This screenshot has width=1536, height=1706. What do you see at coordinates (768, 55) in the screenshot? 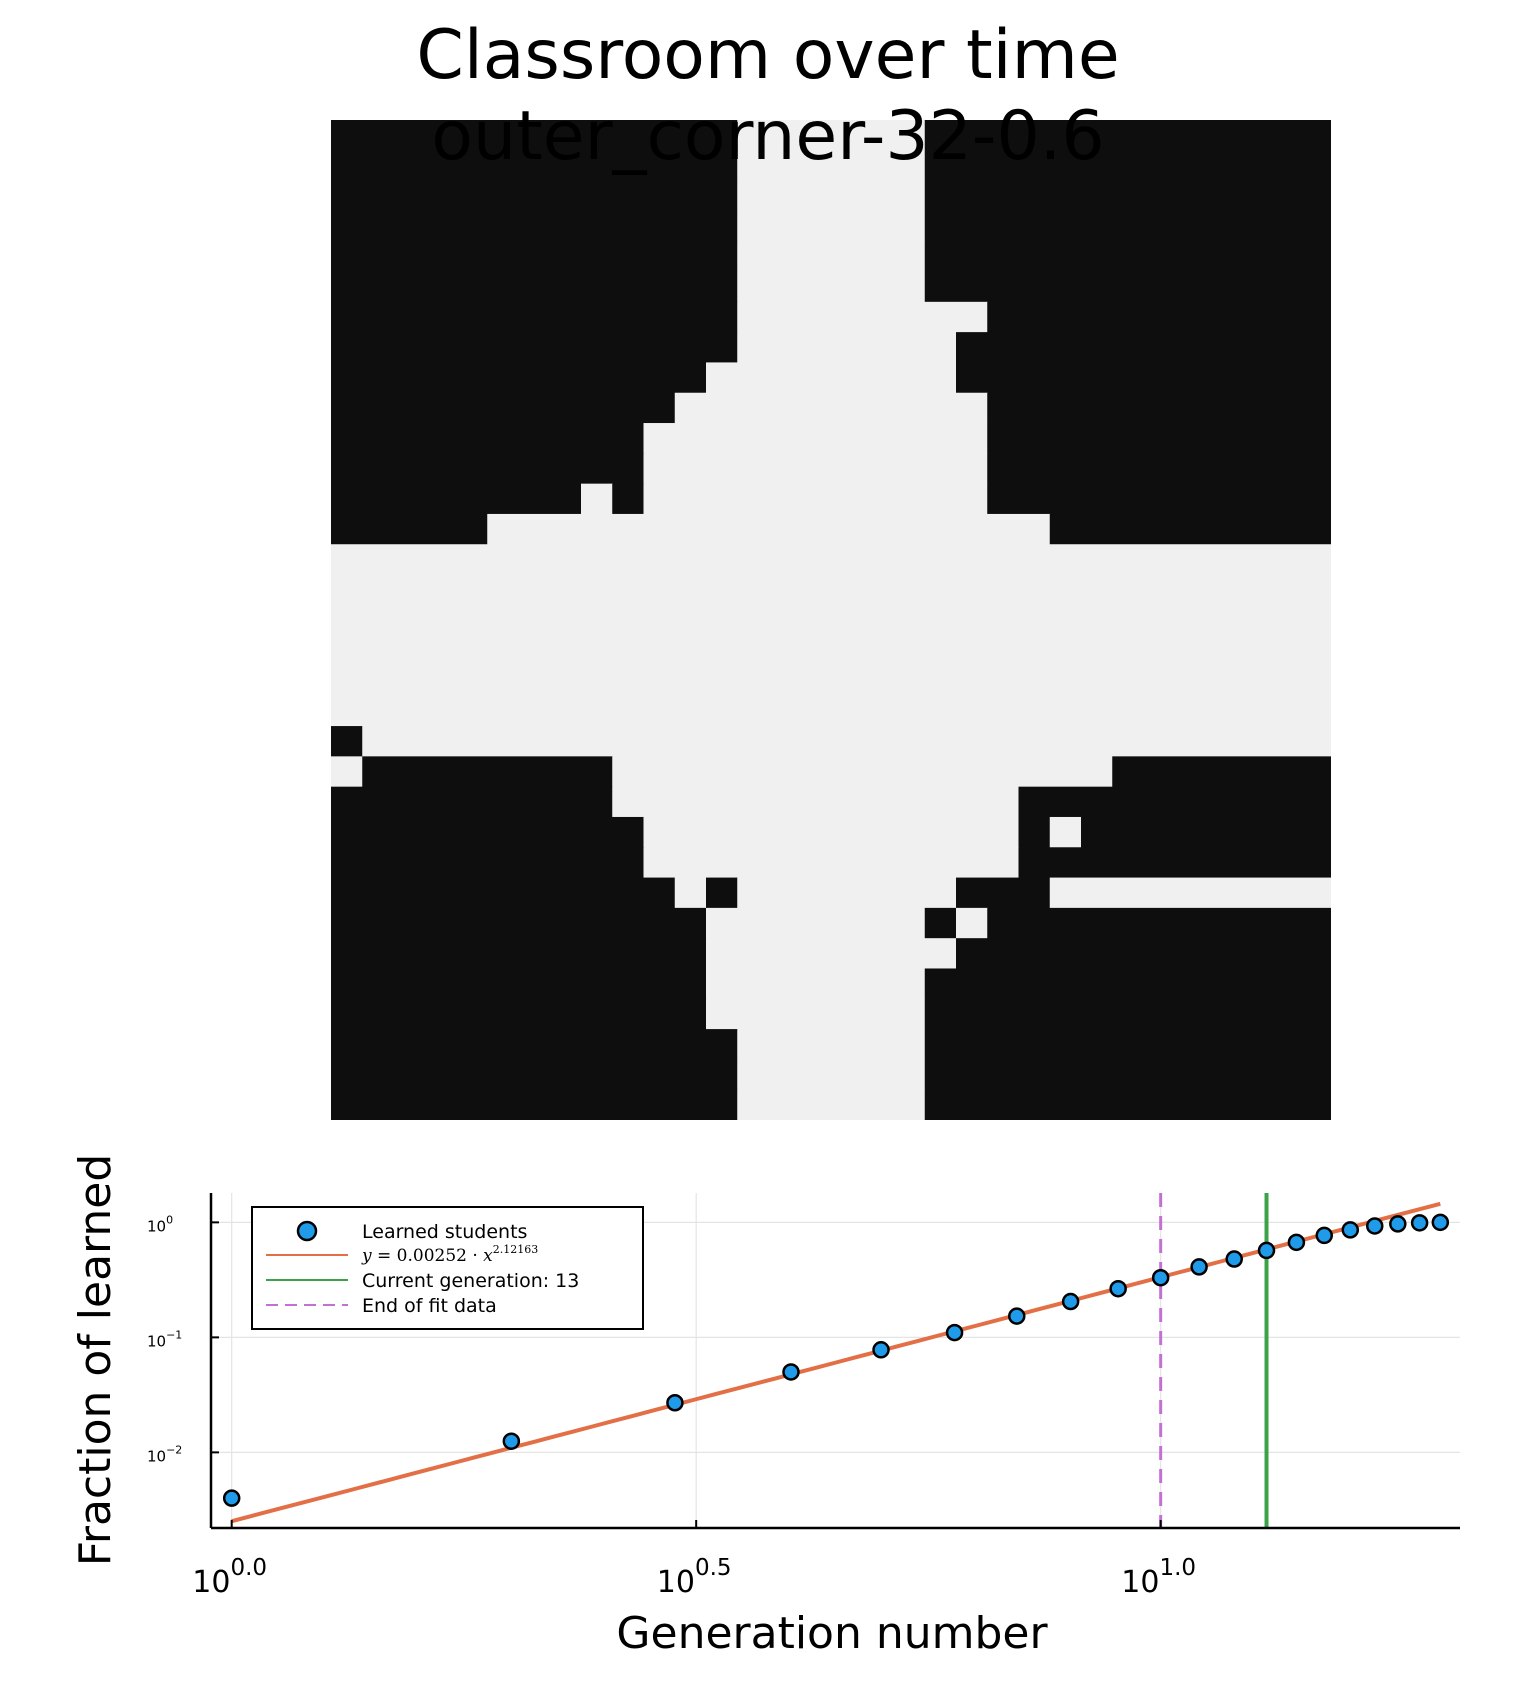
I see `chart-title-line-1: Classroom over time` at bounding box center [768, 55].